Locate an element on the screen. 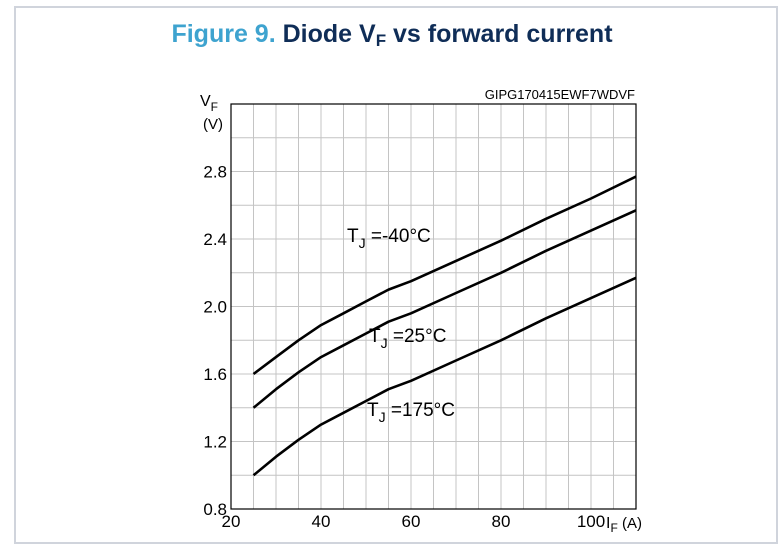 The image size is (784, 549). x-tick-label: 40 is located at coordinates (321, 521).